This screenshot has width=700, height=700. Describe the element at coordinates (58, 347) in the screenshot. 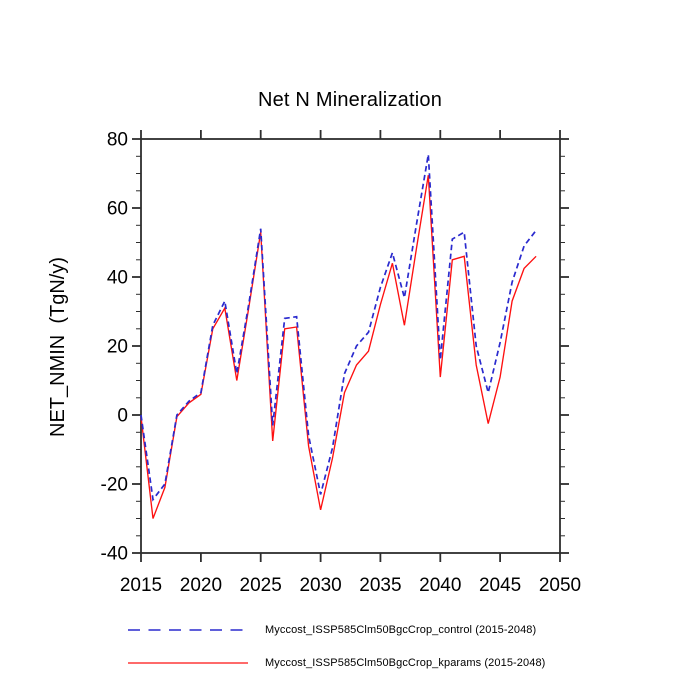

I see `y-axis-label: NET_NMIN (TgN/y)` at that location.